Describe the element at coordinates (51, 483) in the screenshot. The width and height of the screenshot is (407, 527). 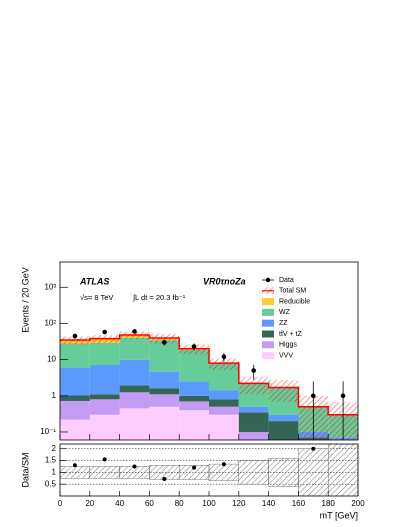
I see `ratio-y-tick-label: 0.5` at that location.